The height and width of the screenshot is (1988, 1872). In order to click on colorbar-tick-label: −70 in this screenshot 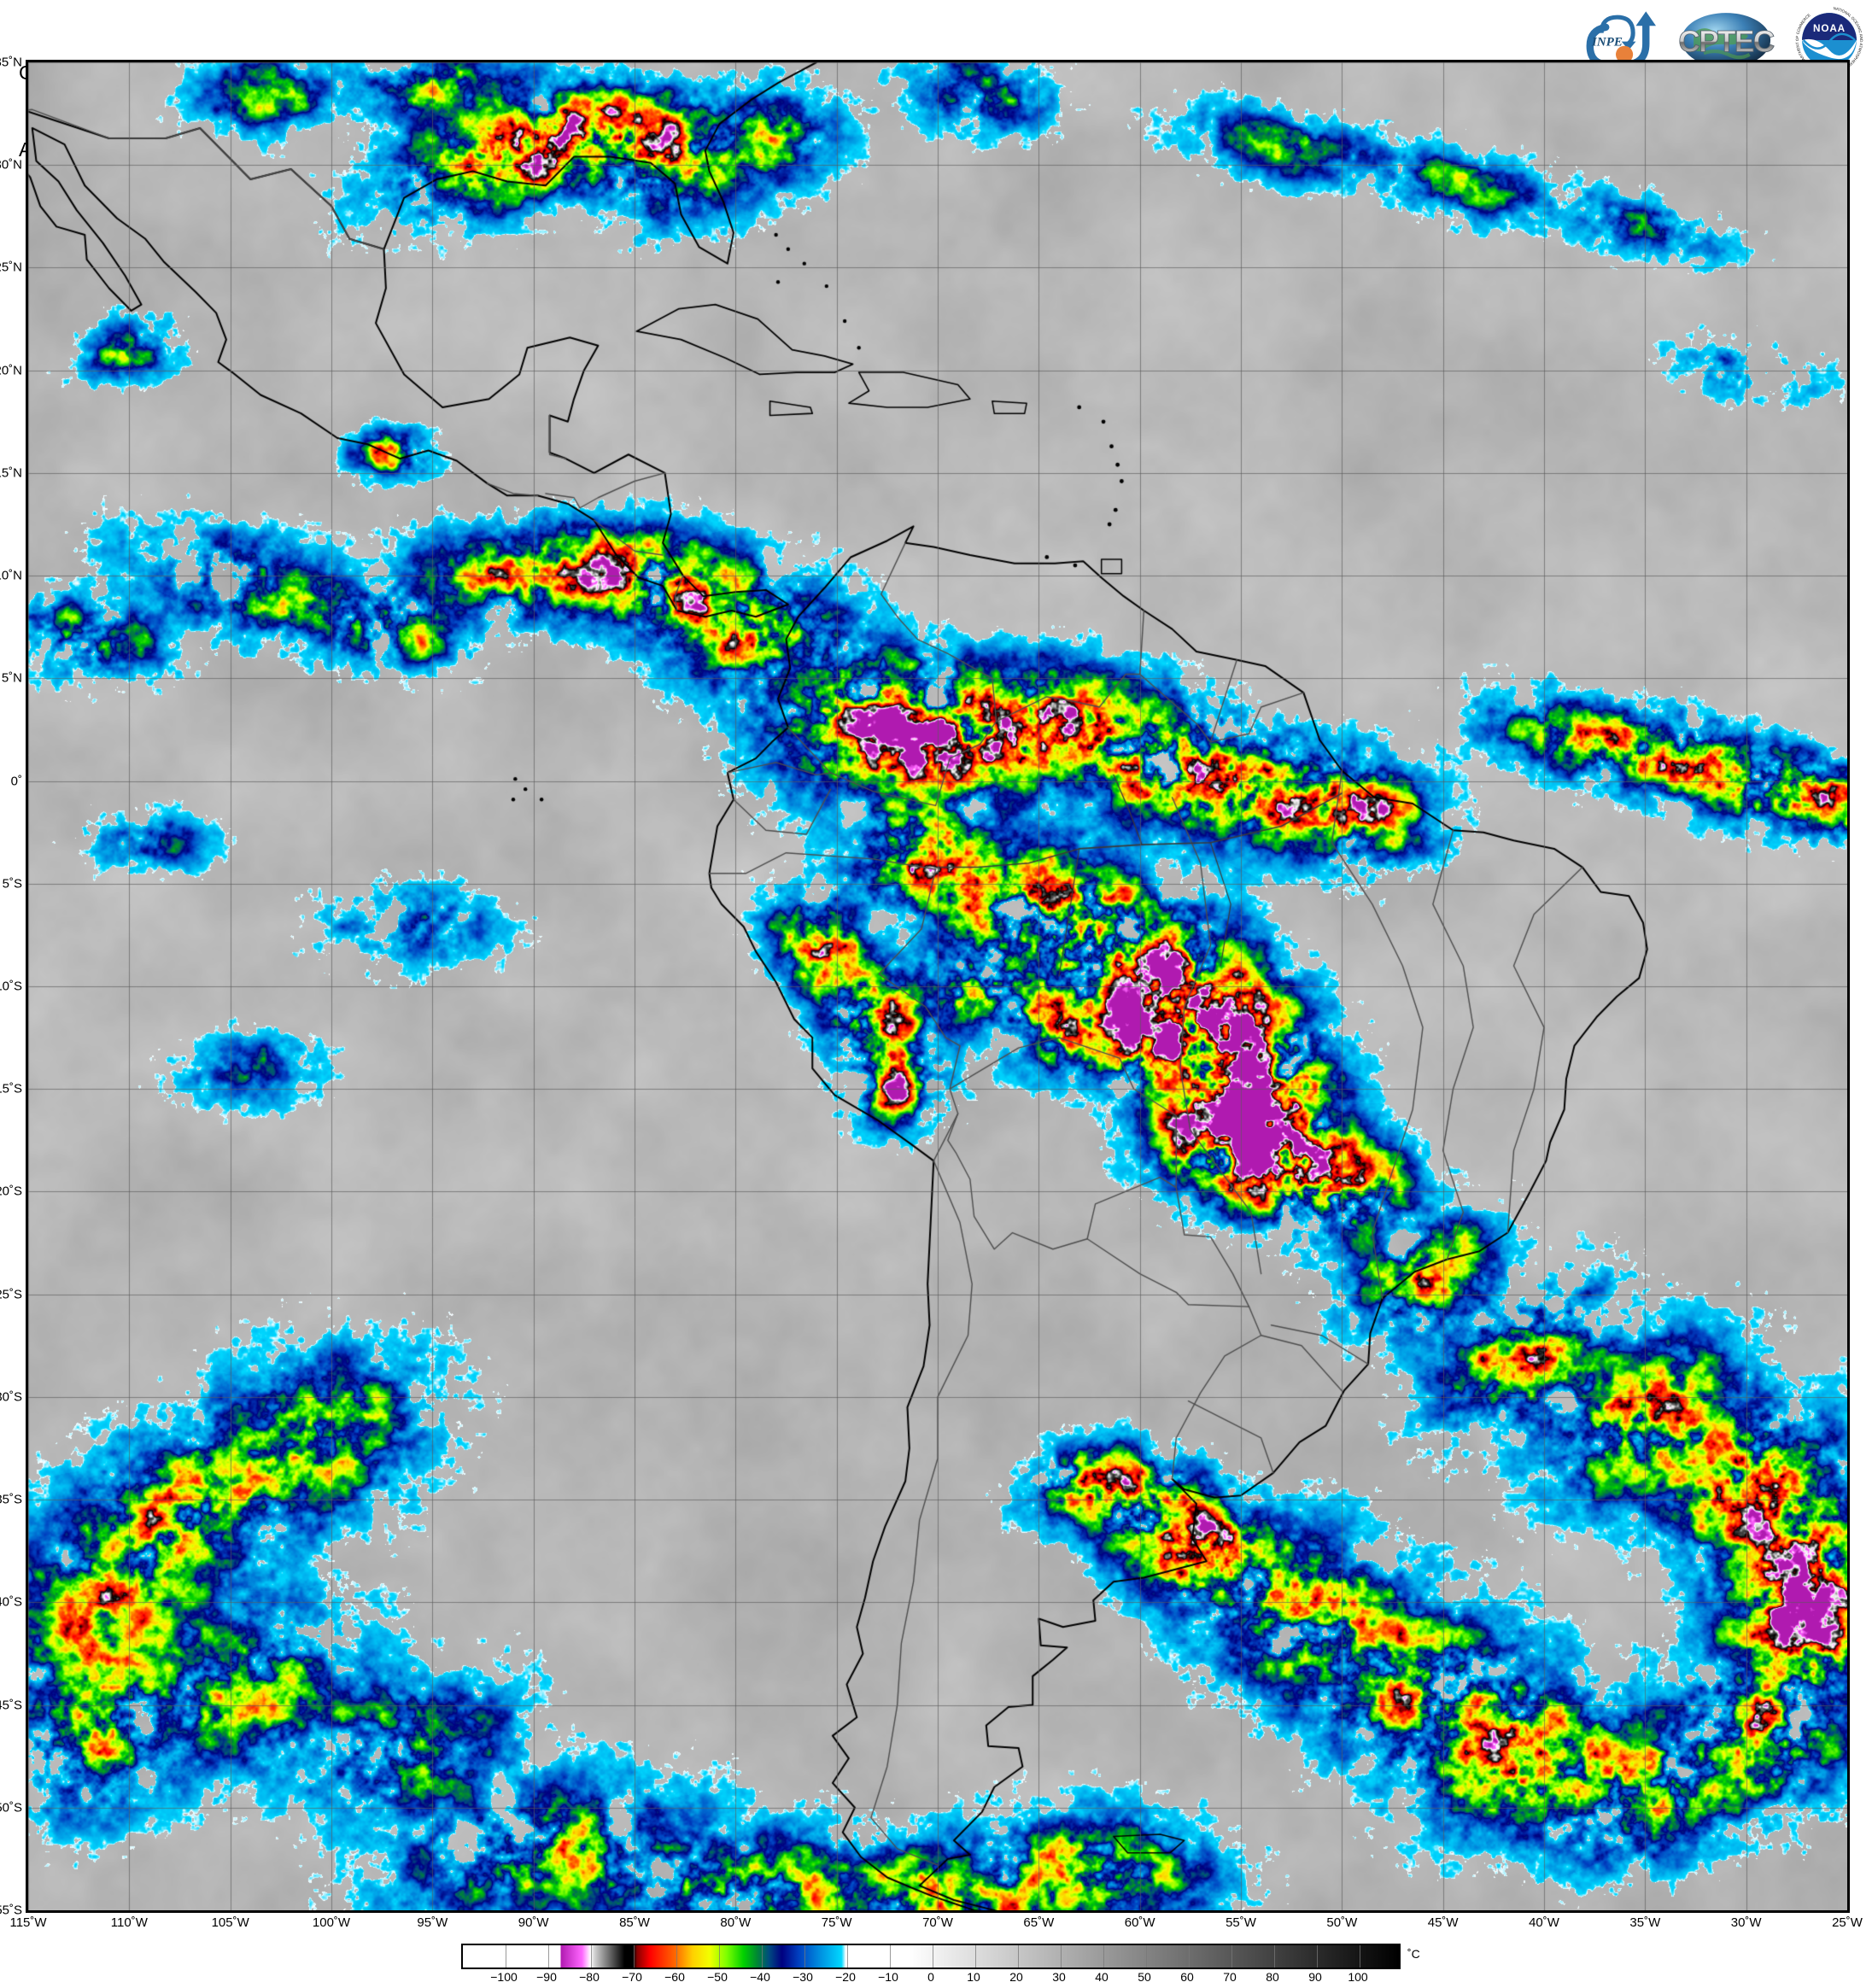, I will do `click(632, 1977)`.